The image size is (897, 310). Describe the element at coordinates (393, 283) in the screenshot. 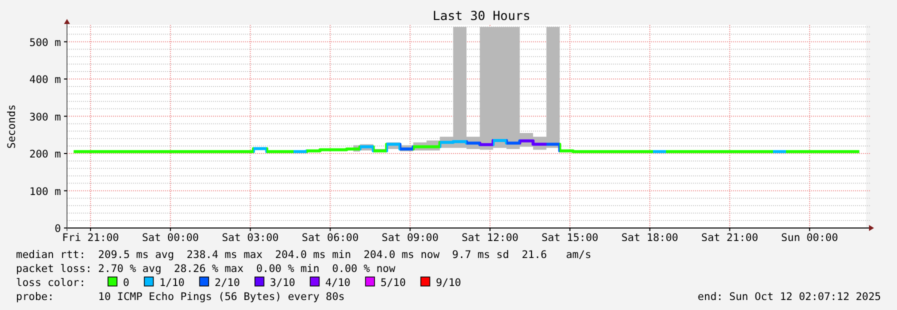

I see `legend-label: 5/10` at that location.